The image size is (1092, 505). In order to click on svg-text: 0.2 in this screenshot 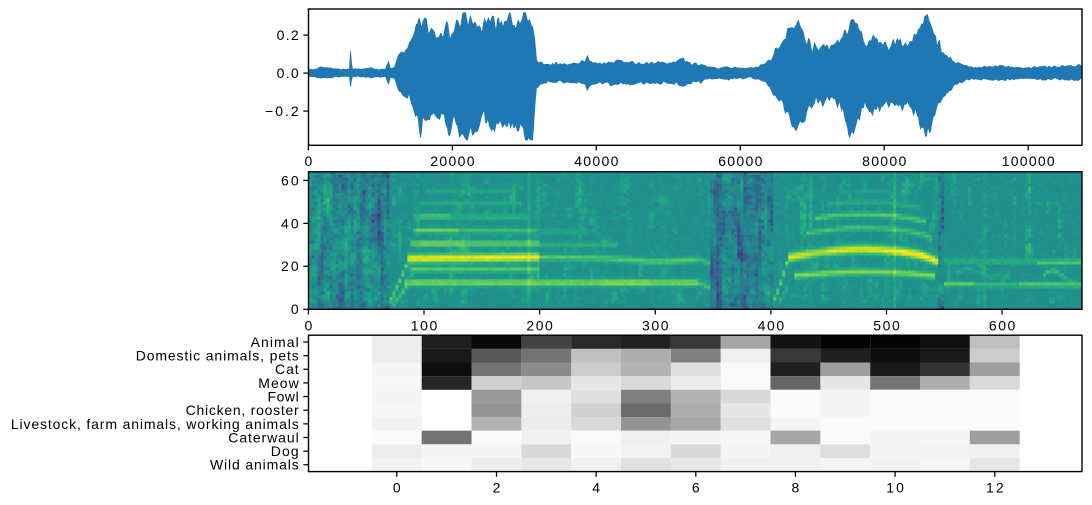, I will do `click(288, 35)`.